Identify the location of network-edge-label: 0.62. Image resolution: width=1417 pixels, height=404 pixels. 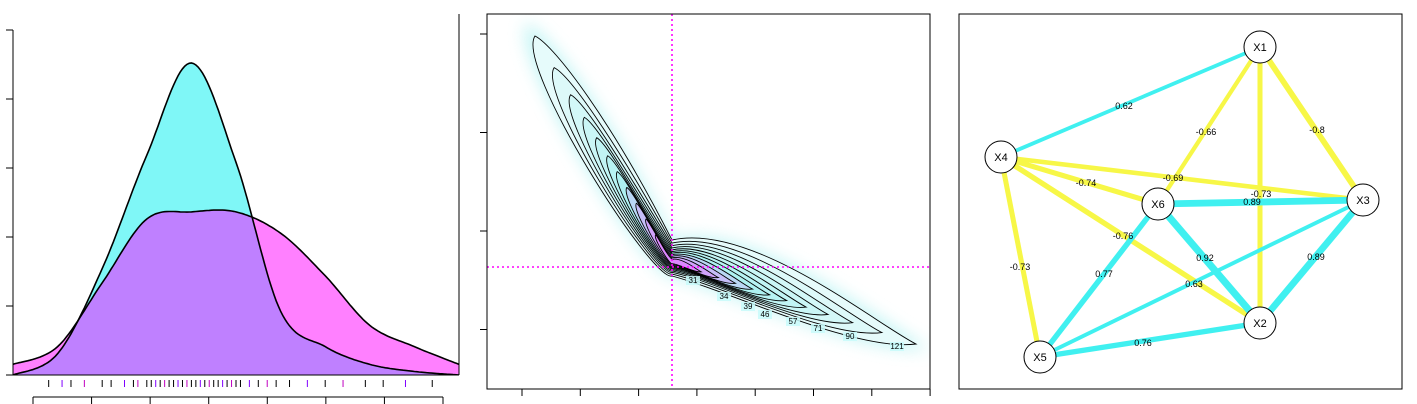
(1124, 106).